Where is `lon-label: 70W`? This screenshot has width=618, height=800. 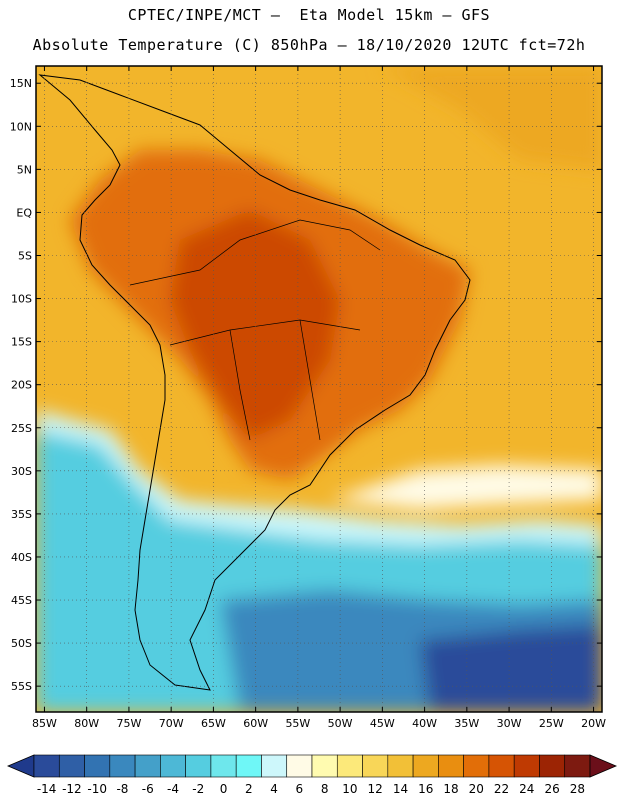 lon-label: 70W is located at coordinates (171, 723).